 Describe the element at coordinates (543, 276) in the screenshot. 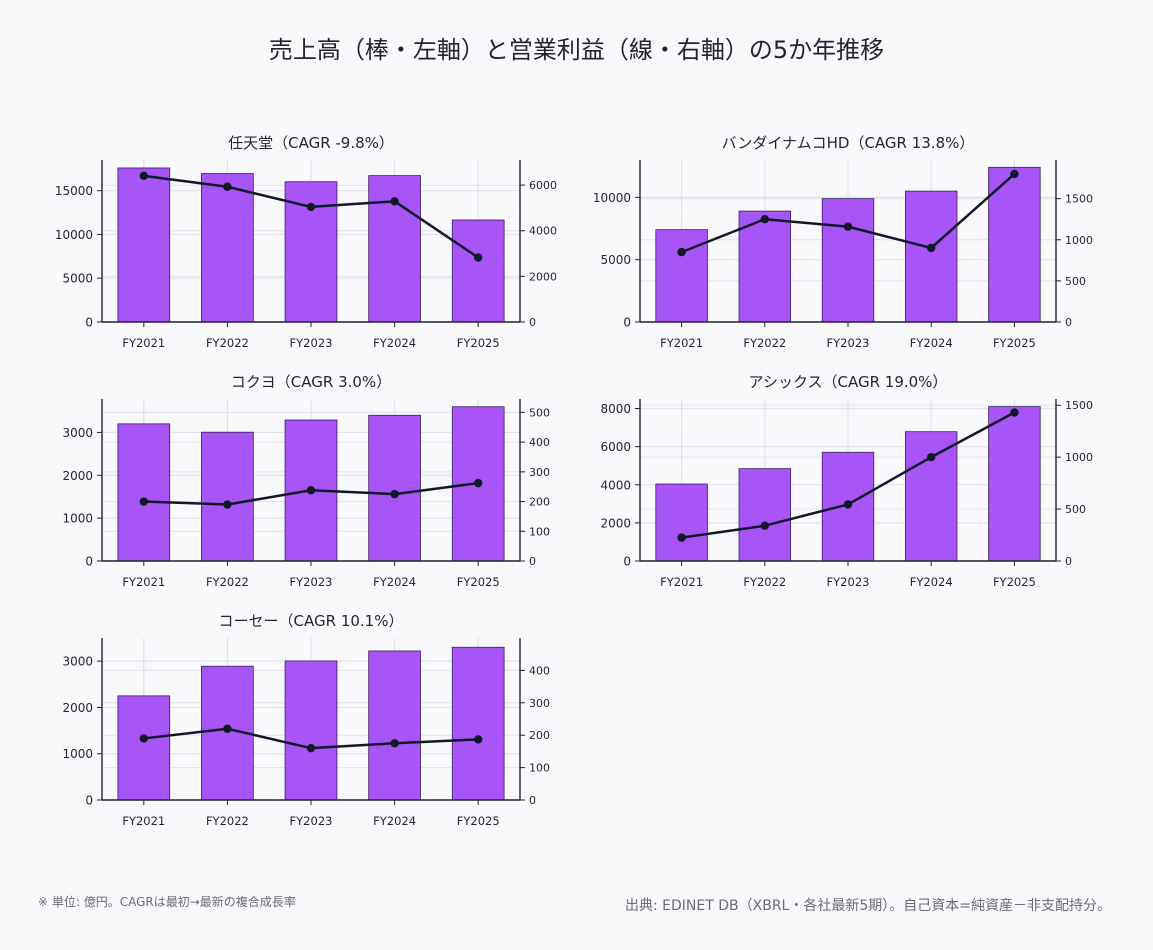

I see `tick-label-right: 2000` at that location.